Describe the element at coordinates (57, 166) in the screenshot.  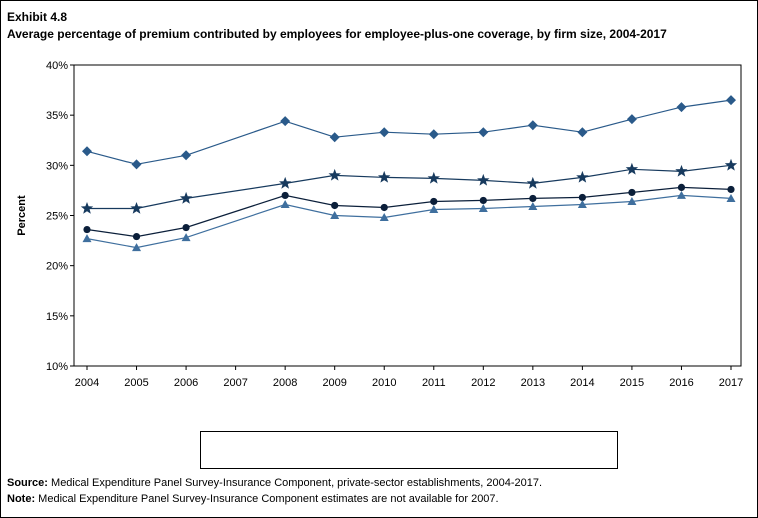
I see `y-tick-label: 30%` at that location.